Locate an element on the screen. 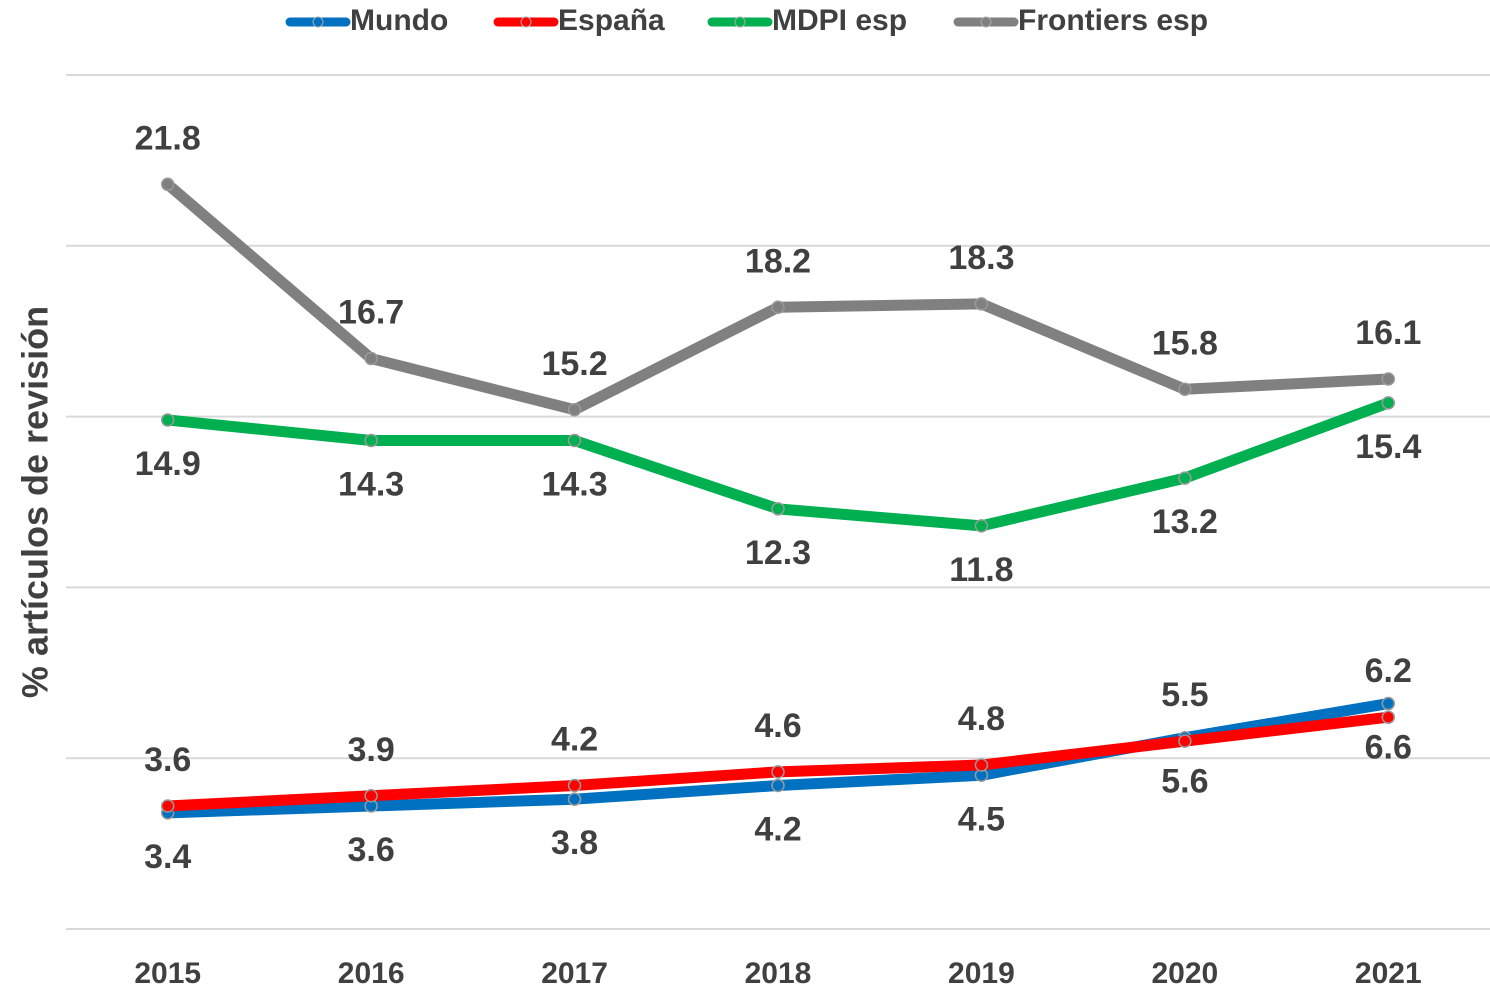  x-tick-label: 2015 is located at coordinates (167, 973).